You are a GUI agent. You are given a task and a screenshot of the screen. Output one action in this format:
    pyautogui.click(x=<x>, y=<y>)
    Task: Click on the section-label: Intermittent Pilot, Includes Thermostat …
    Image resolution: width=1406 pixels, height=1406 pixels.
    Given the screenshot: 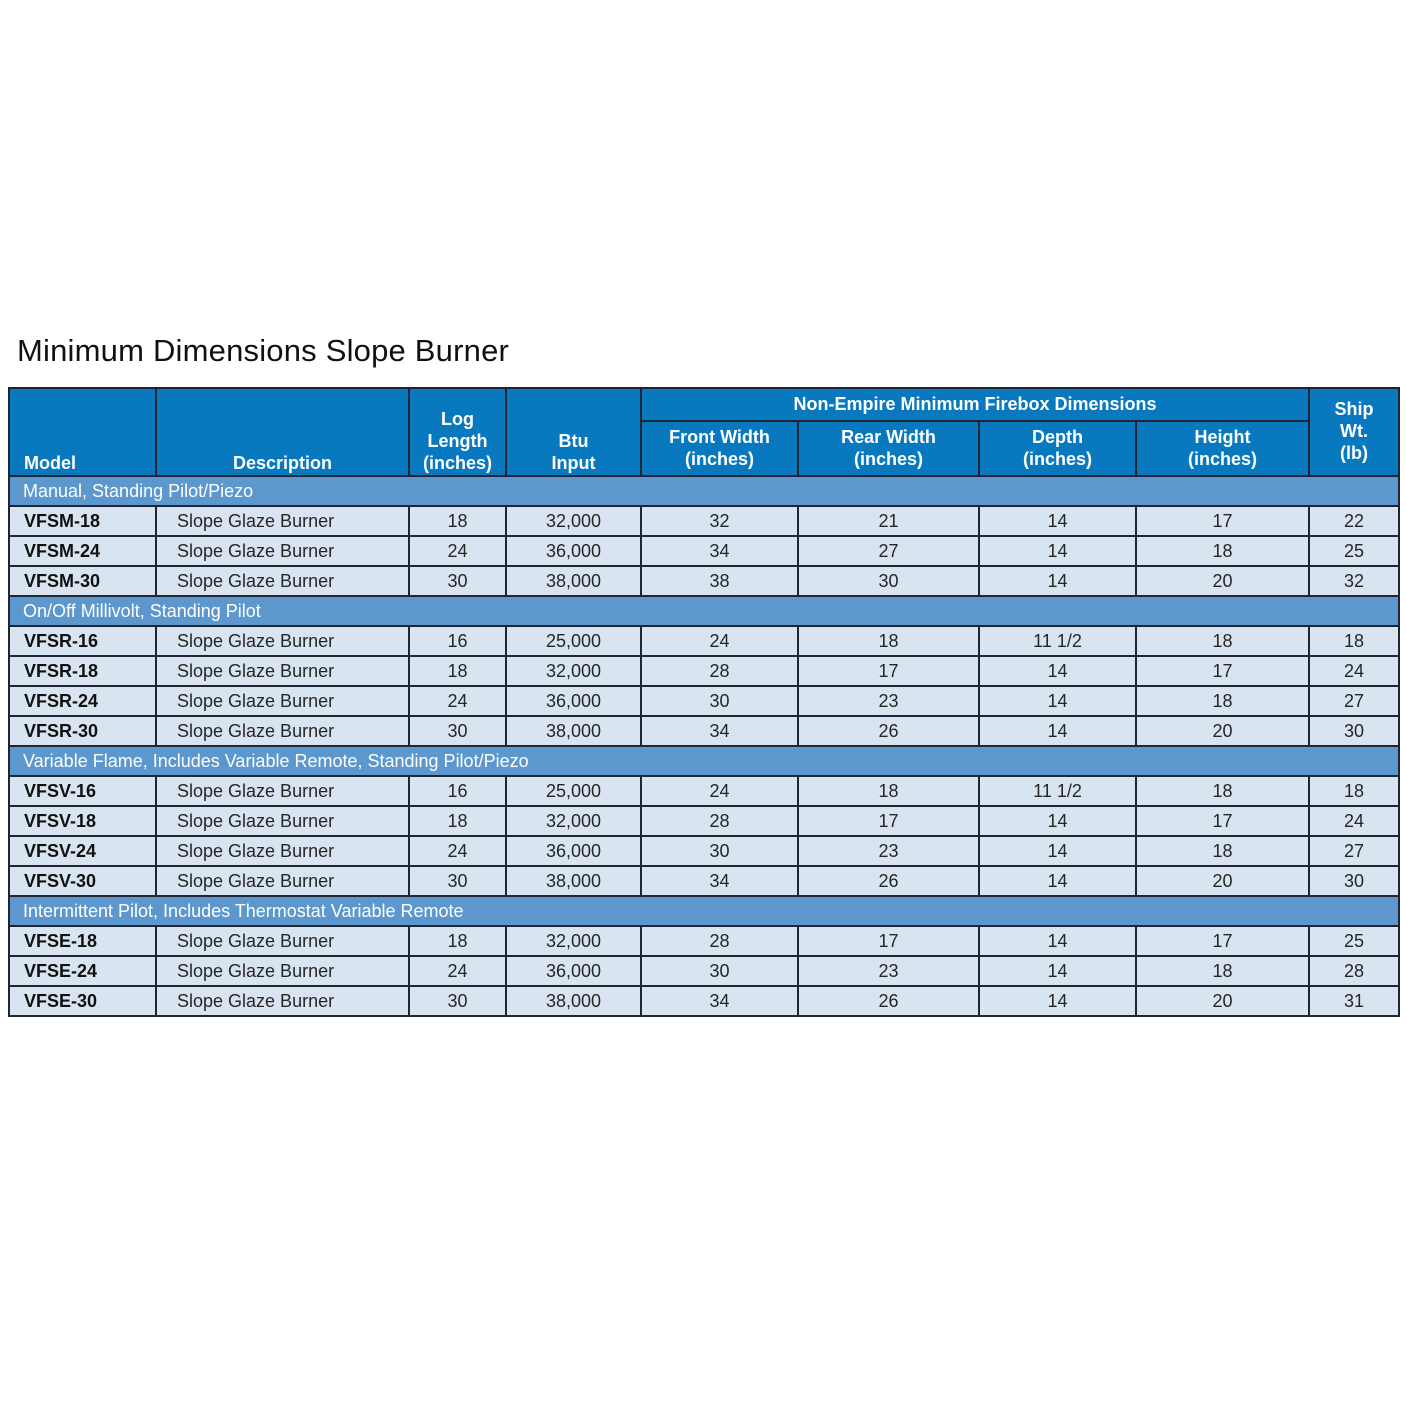 What is the action you would take?
    pyautogui.click(x=704, y=911)
    